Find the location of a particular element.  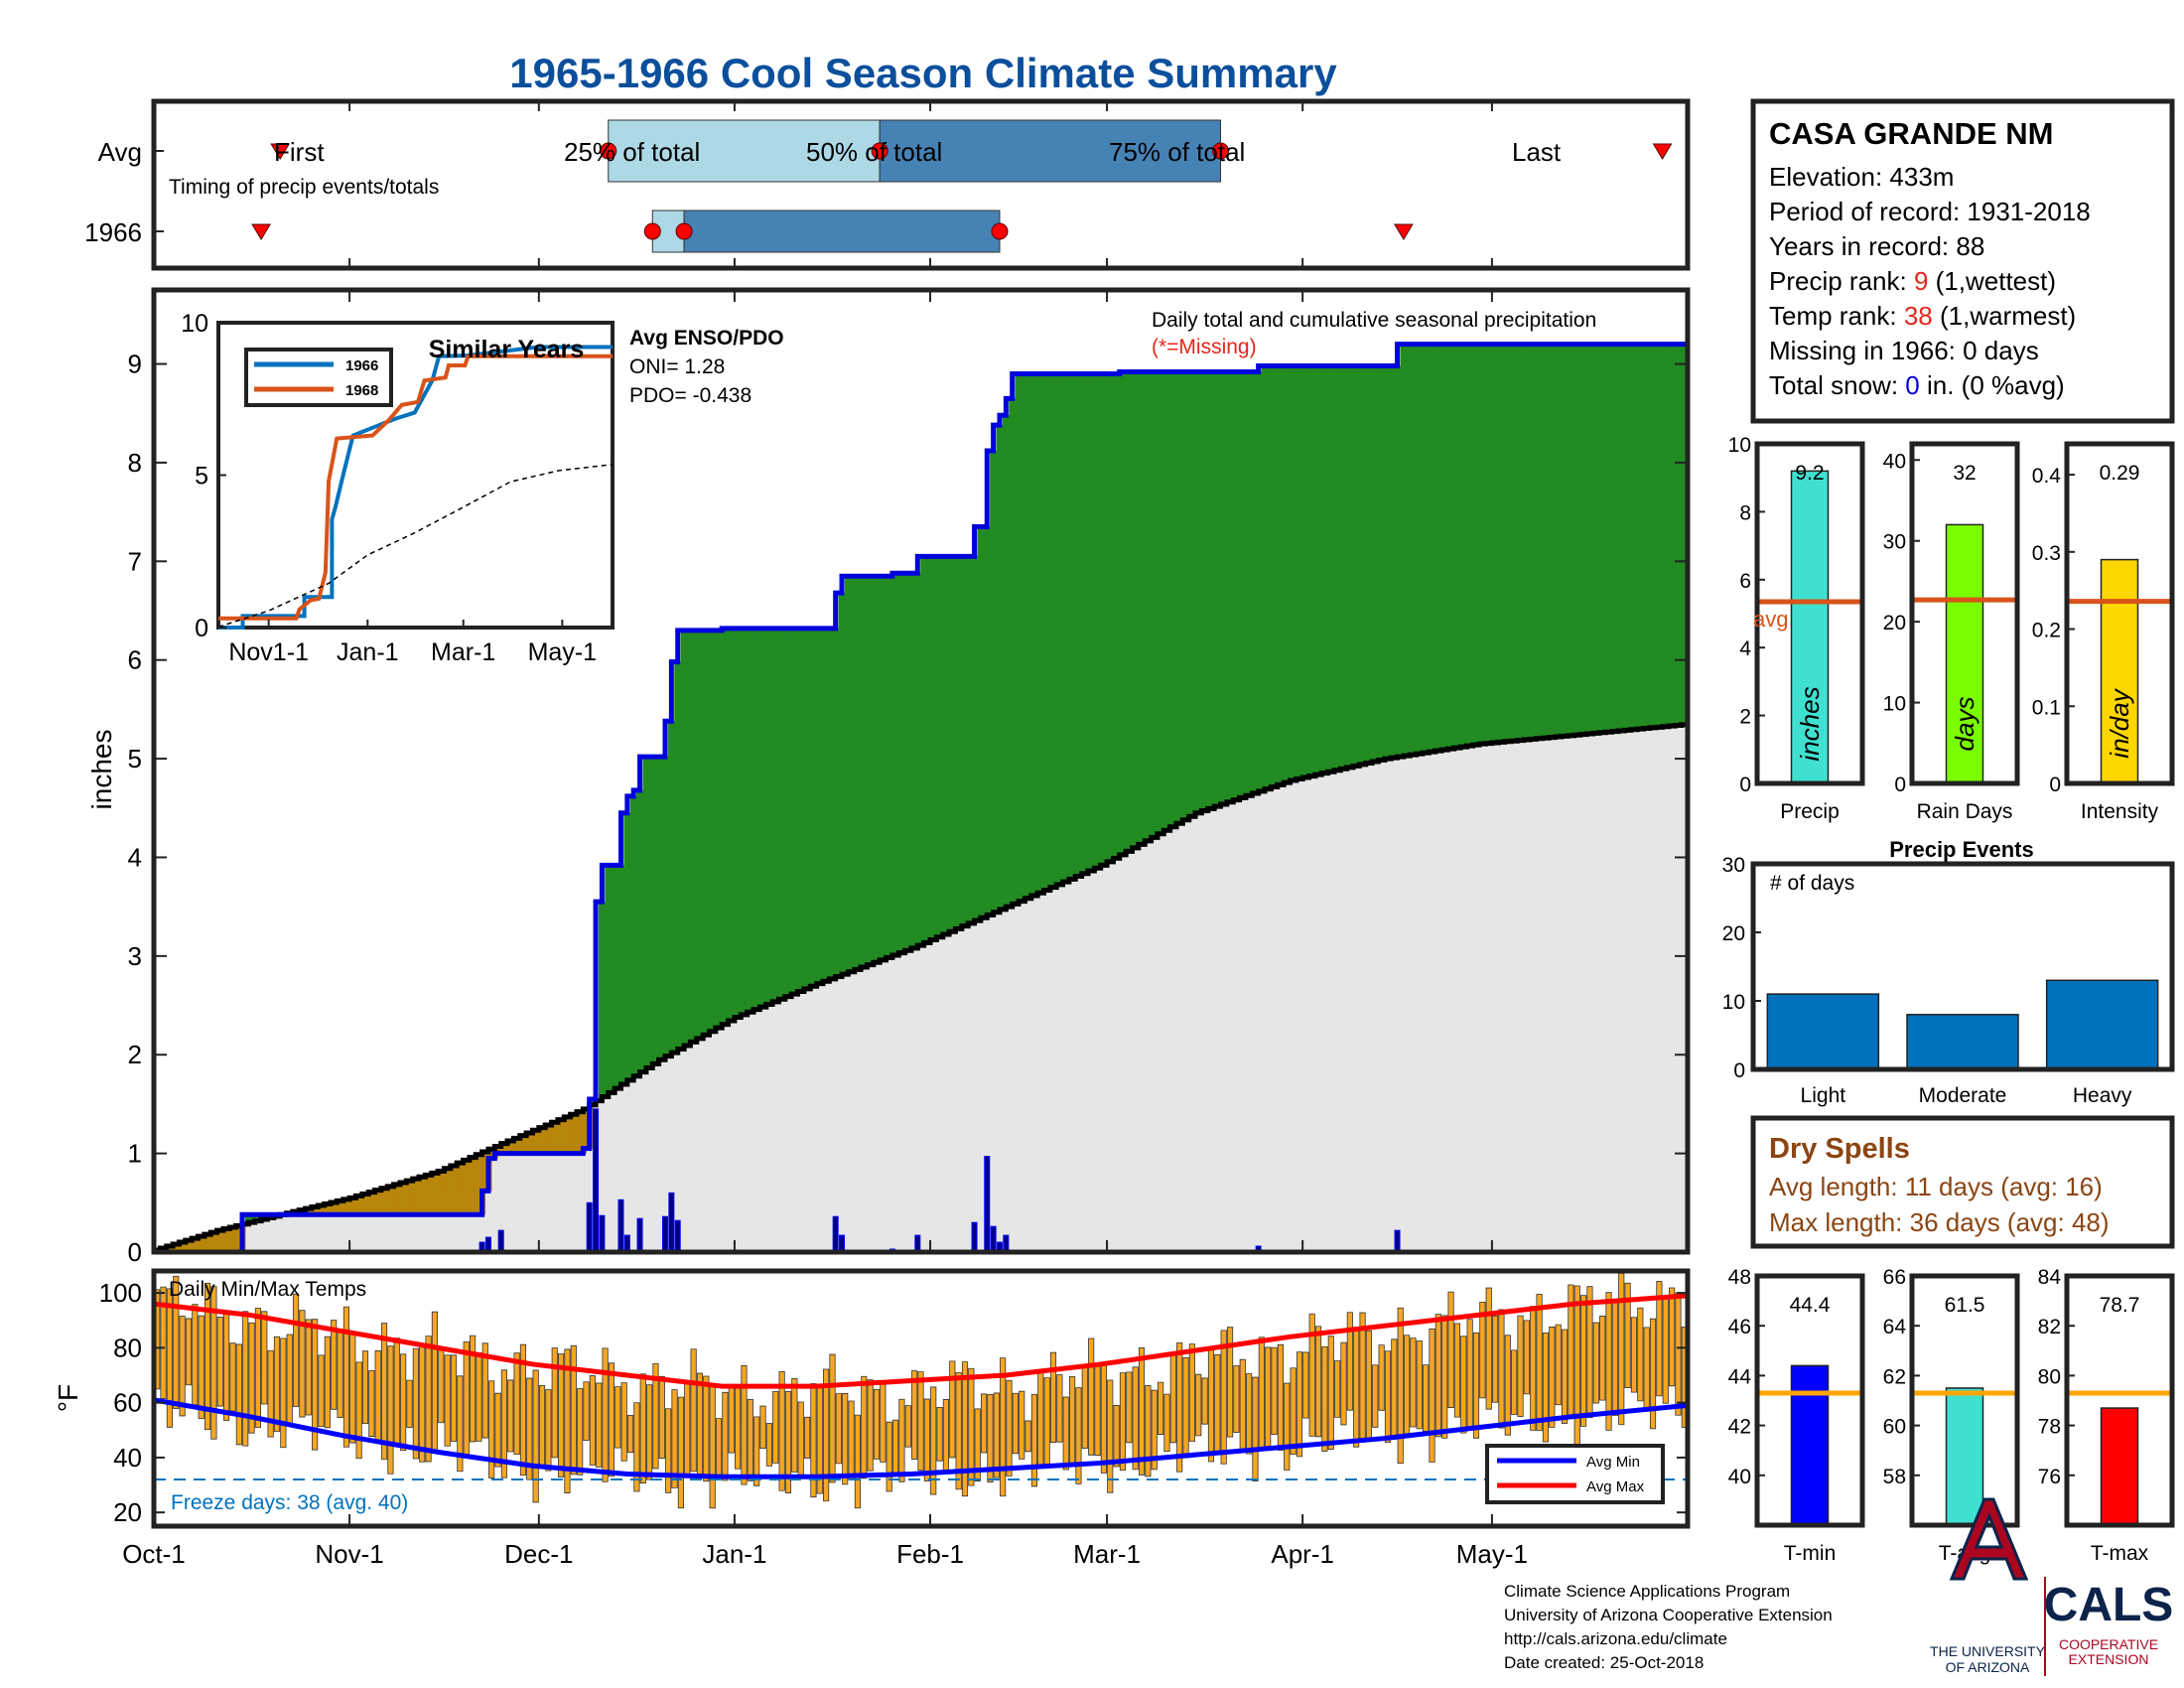

timing-year-last-marker is located at coordinates (1404, 231).